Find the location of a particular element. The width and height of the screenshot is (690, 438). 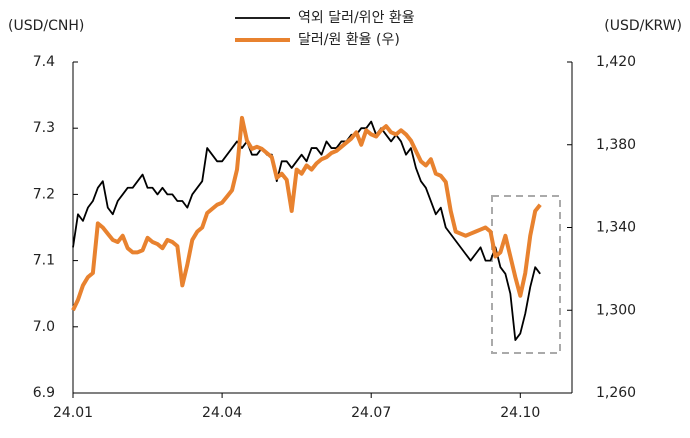

y2-tick-label: 1,260 is located at coordinates (616, 393).